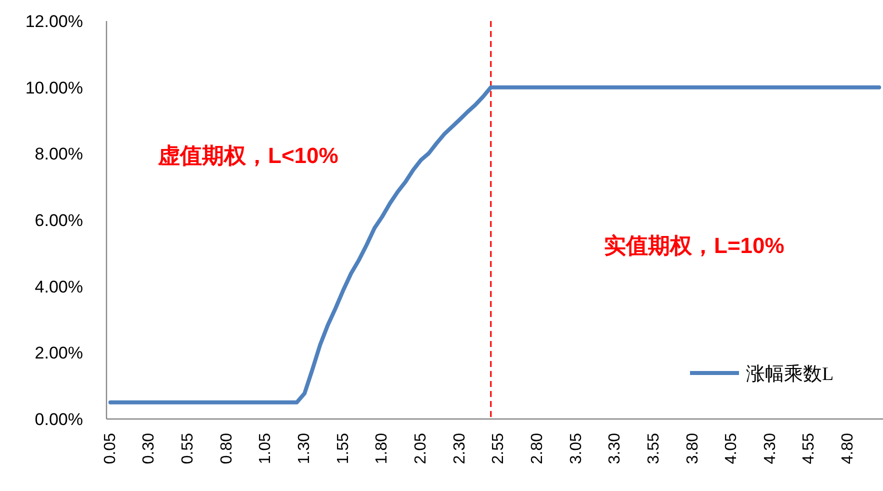 This screenshot has width=883, height=491. I want to click on annotation: 虚值期权，L<10%, so click(247, 155).